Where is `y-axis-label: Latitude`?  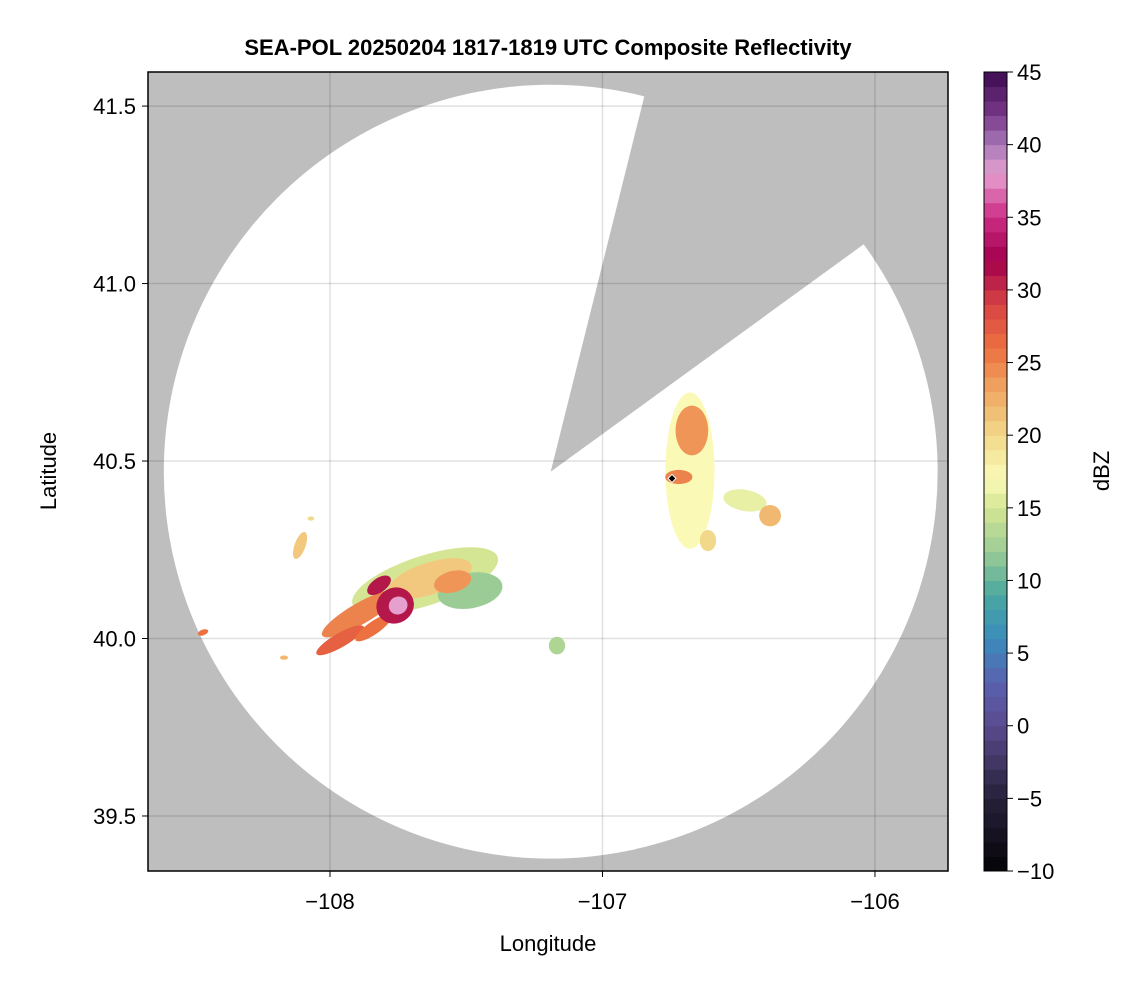
y-axis-label: Latitude is located at coordinates (48, 471).